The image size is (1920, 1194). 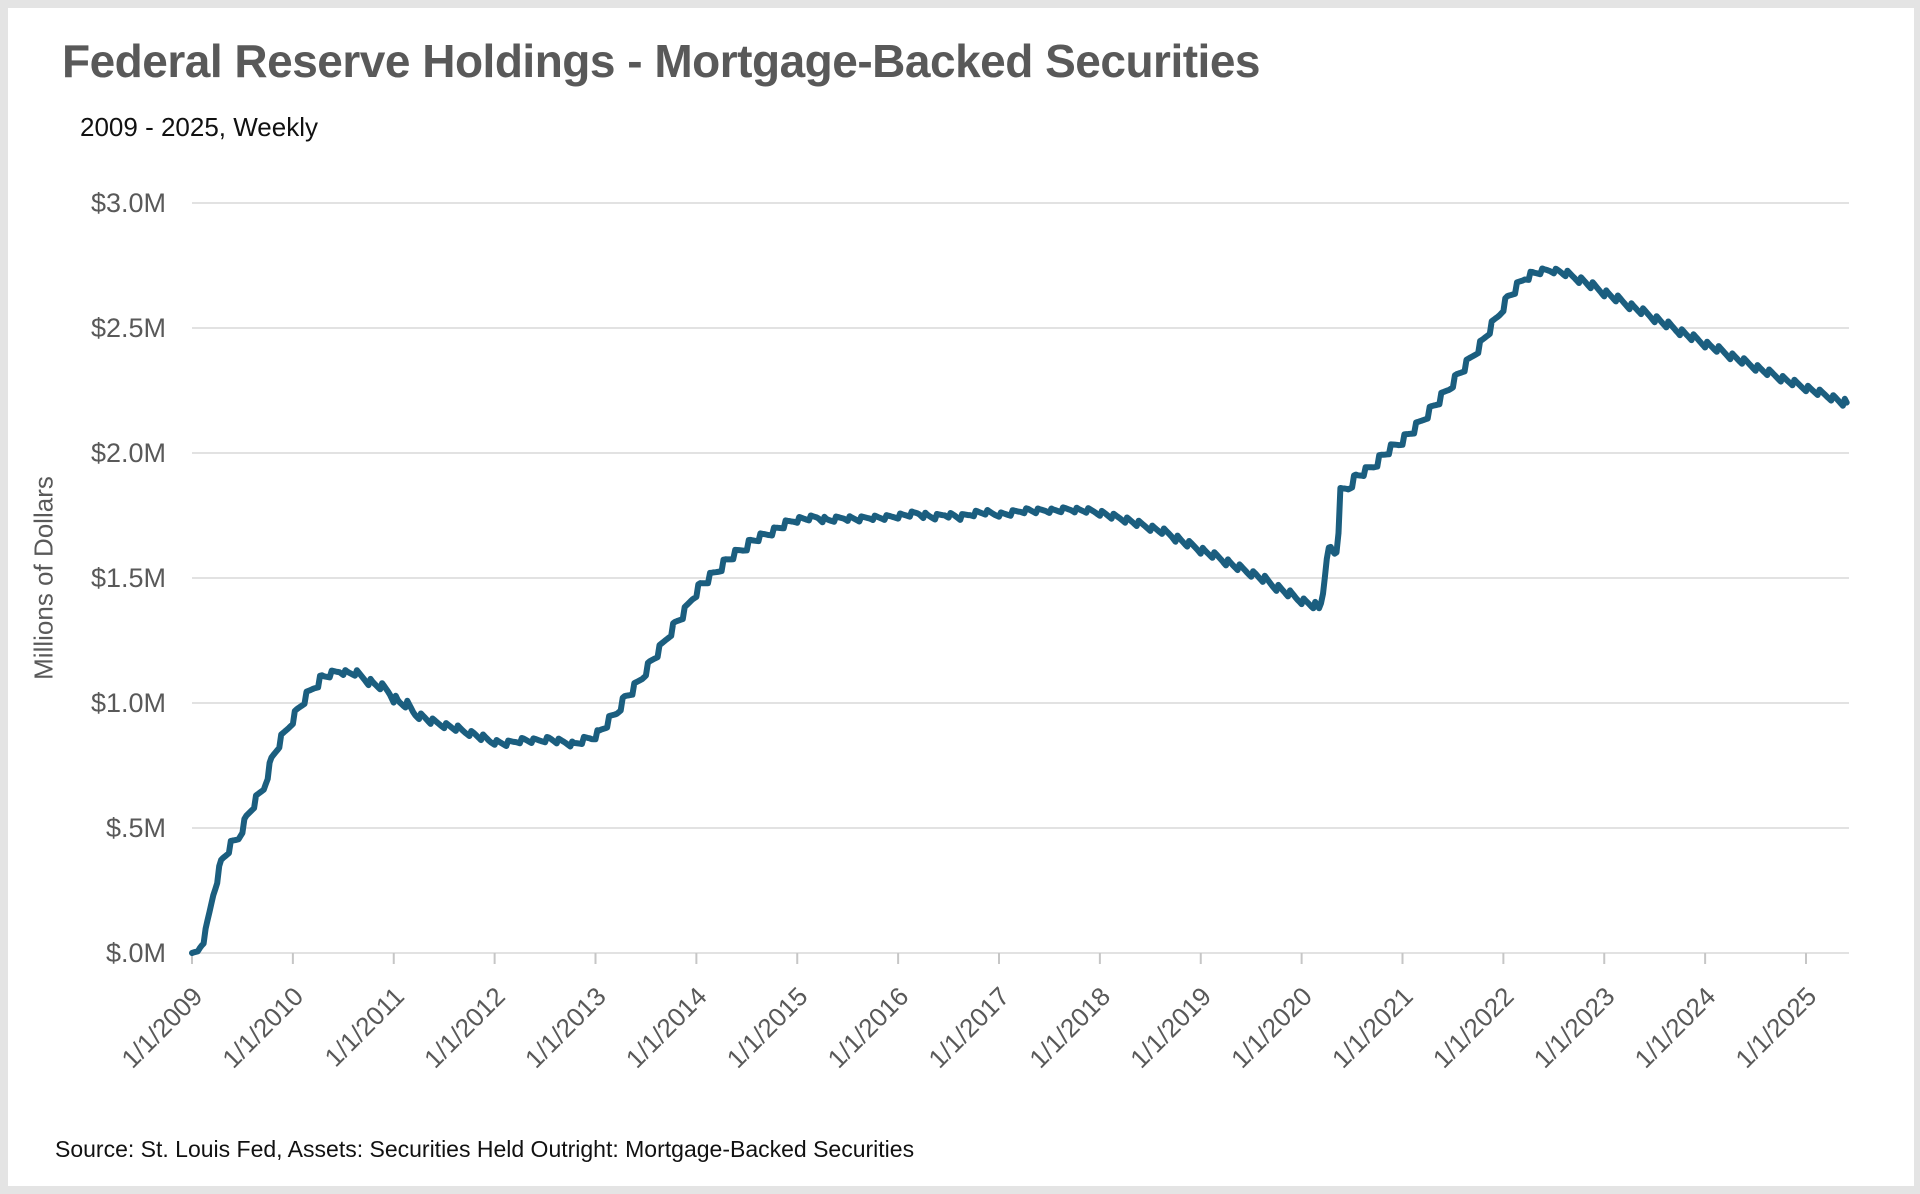 I want to click on axis-ticks, so click(x=999, y=958).